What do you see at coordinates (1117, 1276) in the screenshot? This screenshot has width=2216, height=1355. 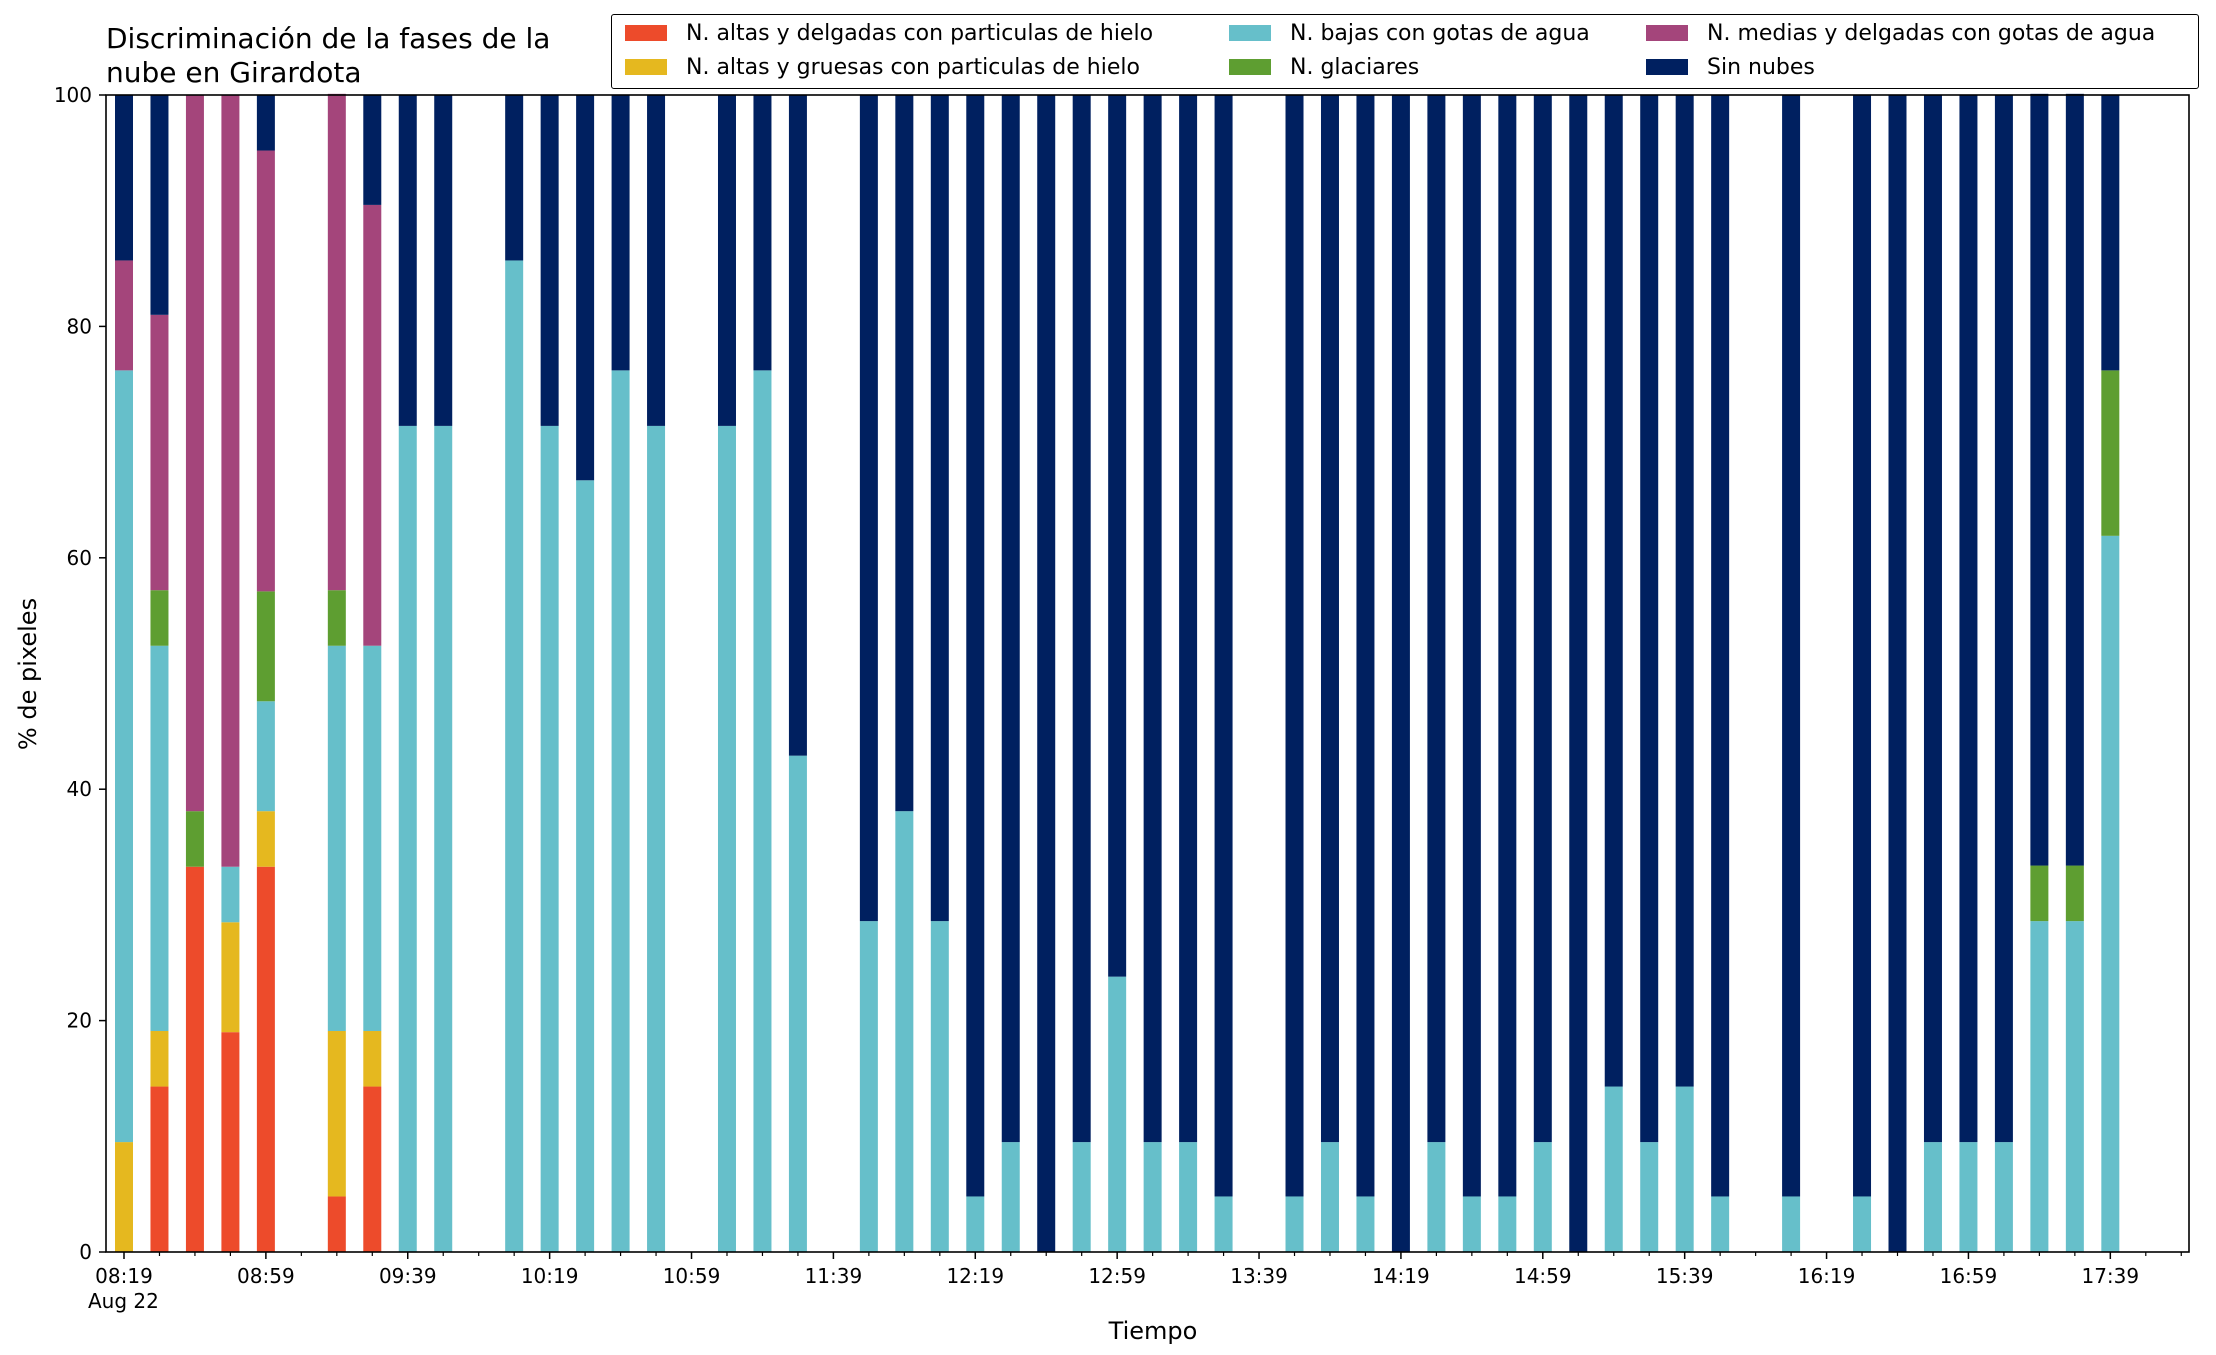 I see `x-tick-label: 12:59` at bounding box center [1117, 1276].